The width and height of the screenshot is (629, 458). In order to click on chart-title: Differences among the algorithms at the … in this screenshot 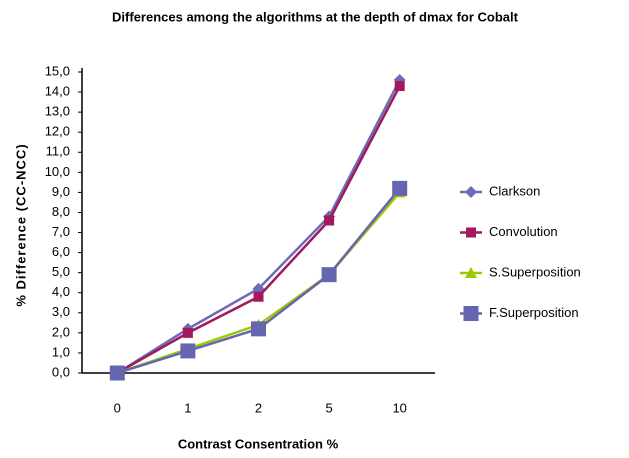, I will do `click(315, 16)`.